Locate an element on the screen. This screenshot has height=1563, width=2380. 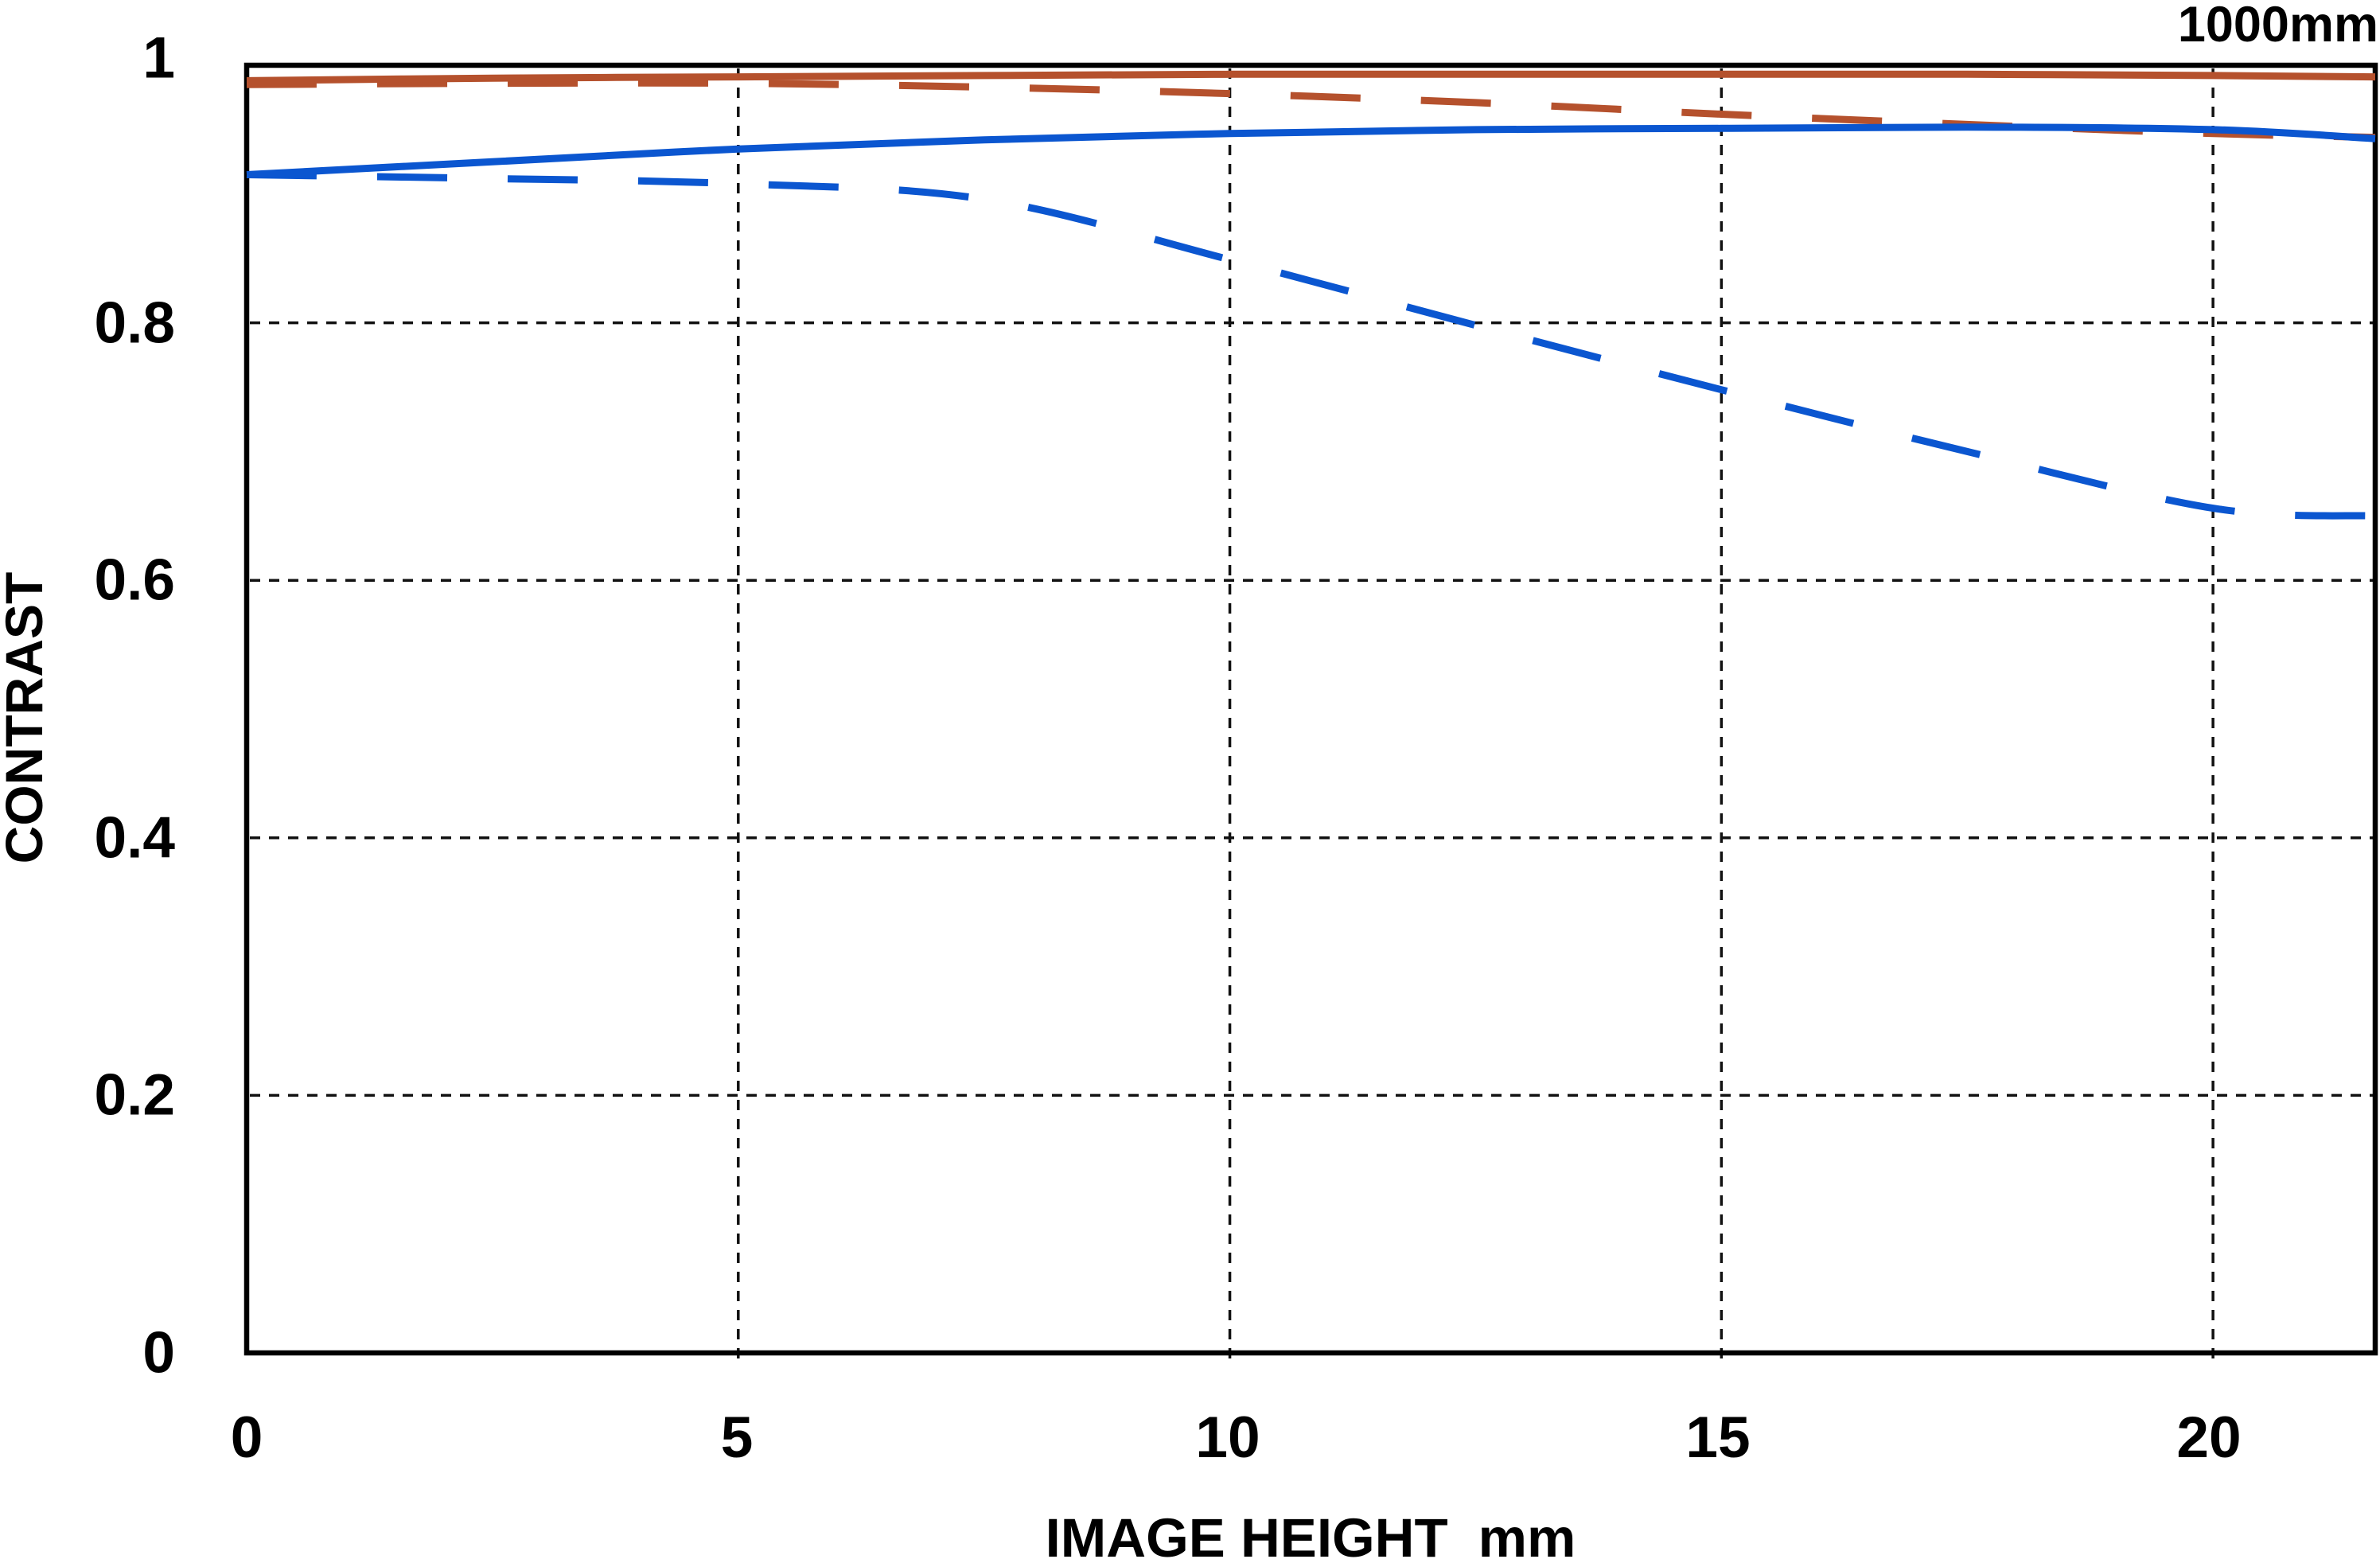
x-axis-unit: mm is located at coordinates (1527, 1535).